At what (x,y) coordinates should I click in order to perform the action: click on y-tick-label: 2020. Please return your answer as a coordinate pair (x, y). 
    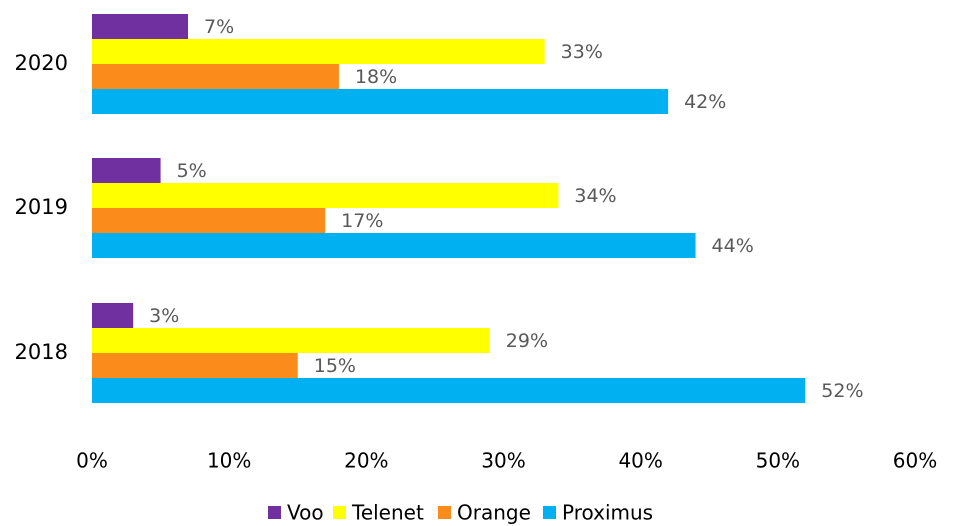
    Looking at the image, I should click on (41, 63).